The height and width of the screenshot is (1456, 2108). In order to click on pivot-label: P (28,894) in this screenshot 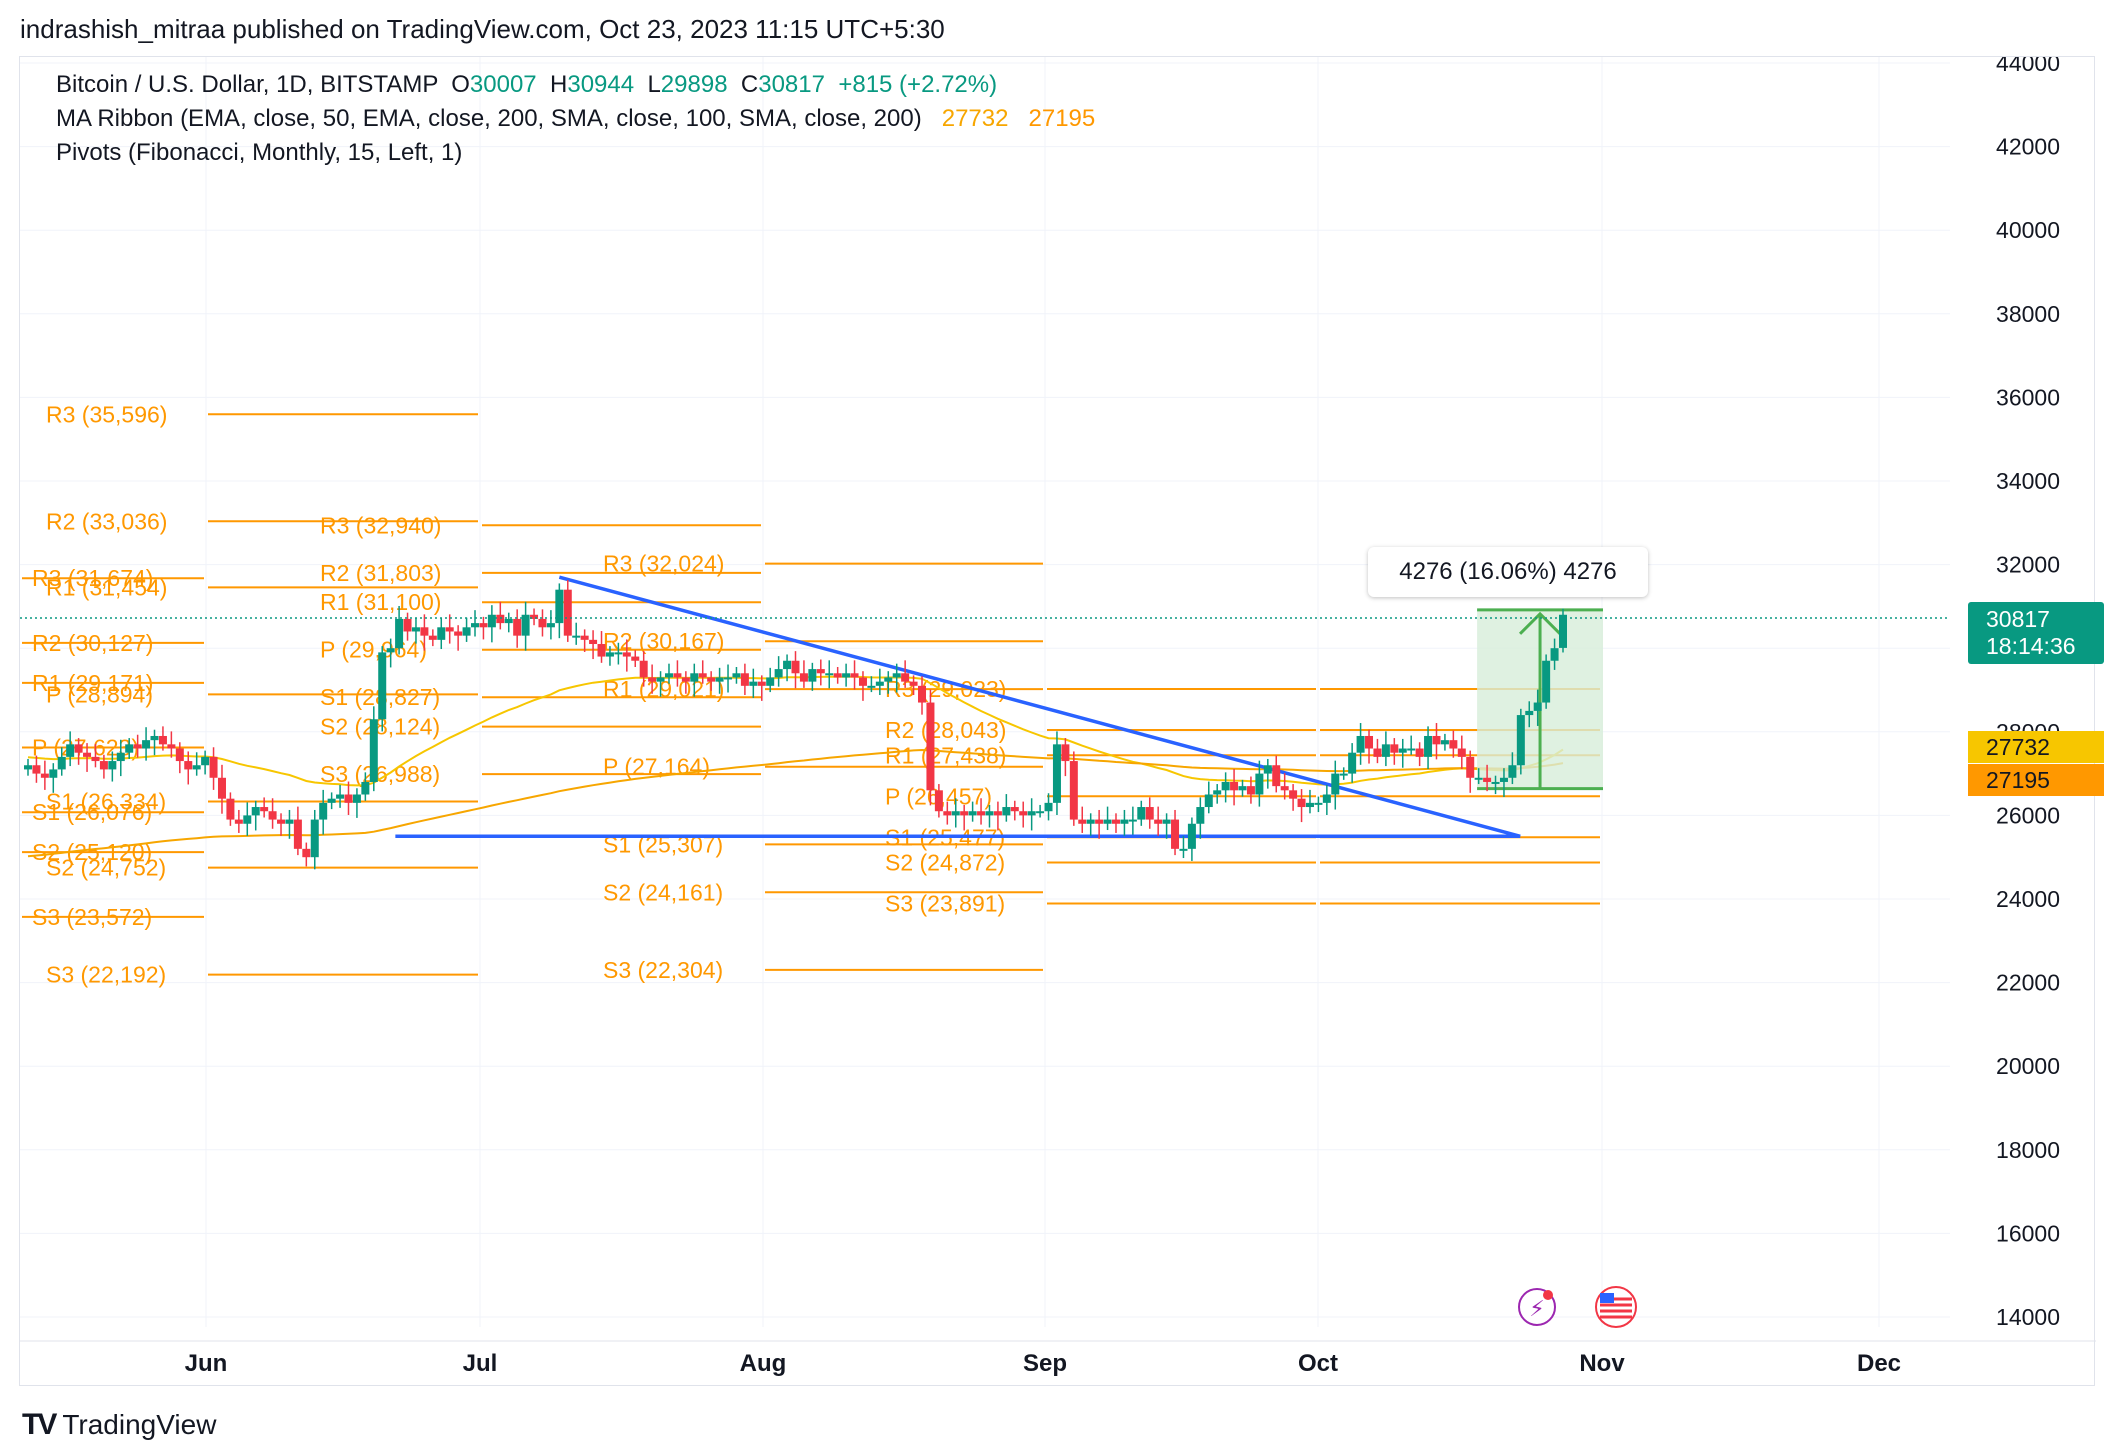, I will do `click(99, 694)`.